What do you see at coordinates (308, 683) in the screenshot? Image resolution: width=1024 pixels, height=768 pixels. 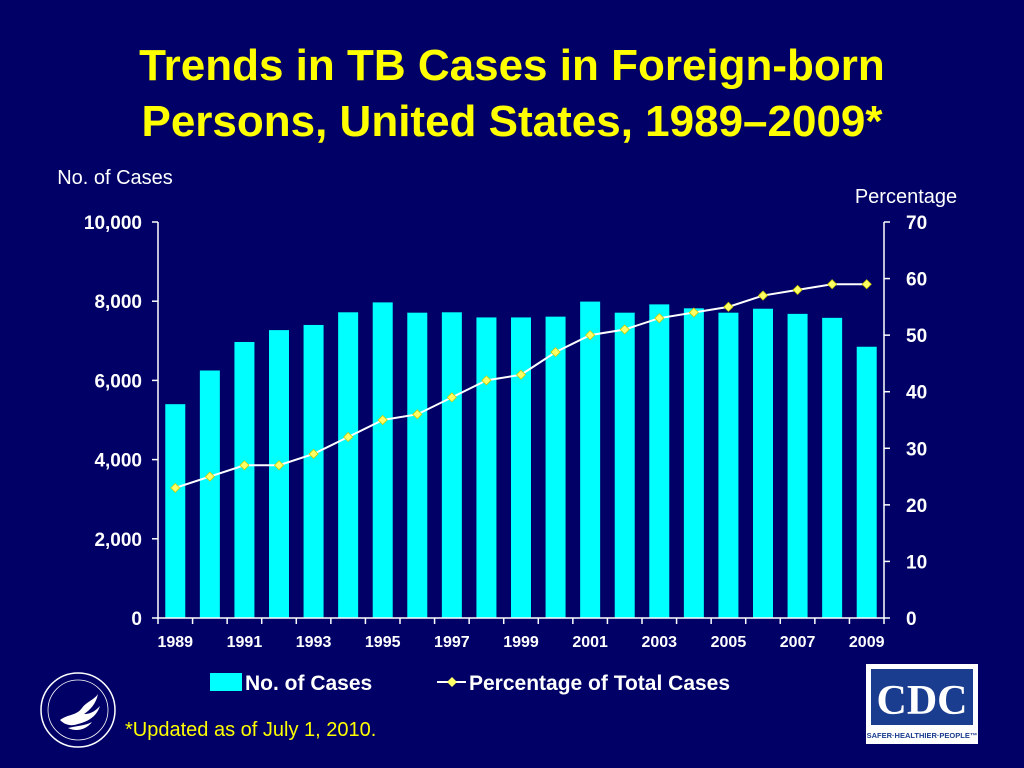 I see `legend-bar-label: No. of Cases` at bounding box center [308, 683].